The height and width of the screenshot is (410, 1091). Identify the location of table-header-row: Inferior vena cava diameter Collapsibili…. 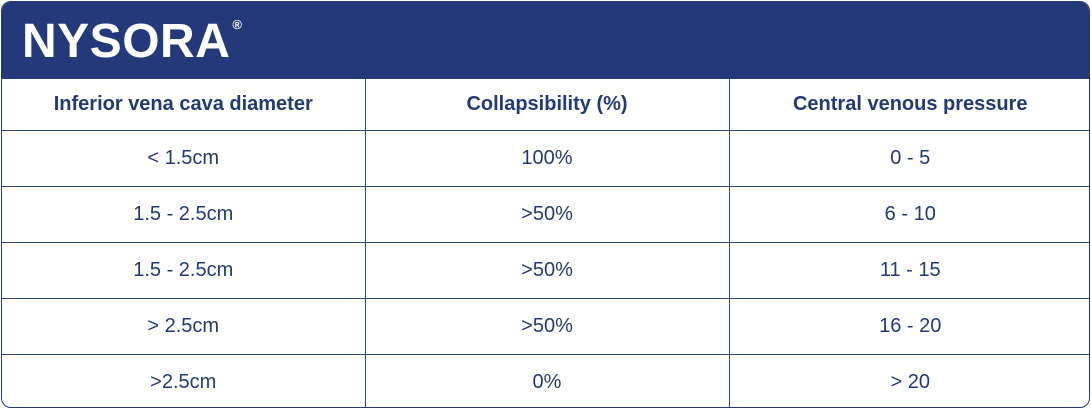
(545, 105).